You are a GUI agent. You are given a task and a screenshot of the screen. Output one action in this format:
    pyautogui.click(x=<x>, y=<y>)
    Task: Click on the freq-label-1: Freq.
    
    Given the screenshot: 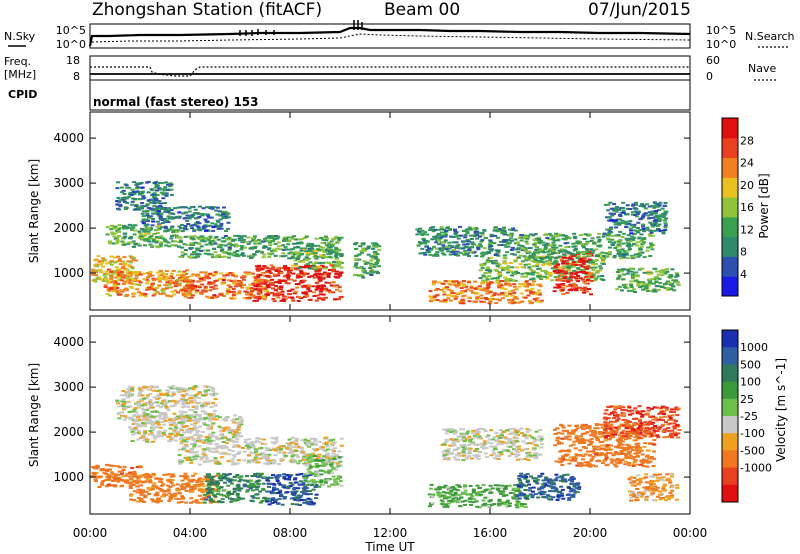 What is the action you would take?
    pyautogui.click(x=17, y=61)
    